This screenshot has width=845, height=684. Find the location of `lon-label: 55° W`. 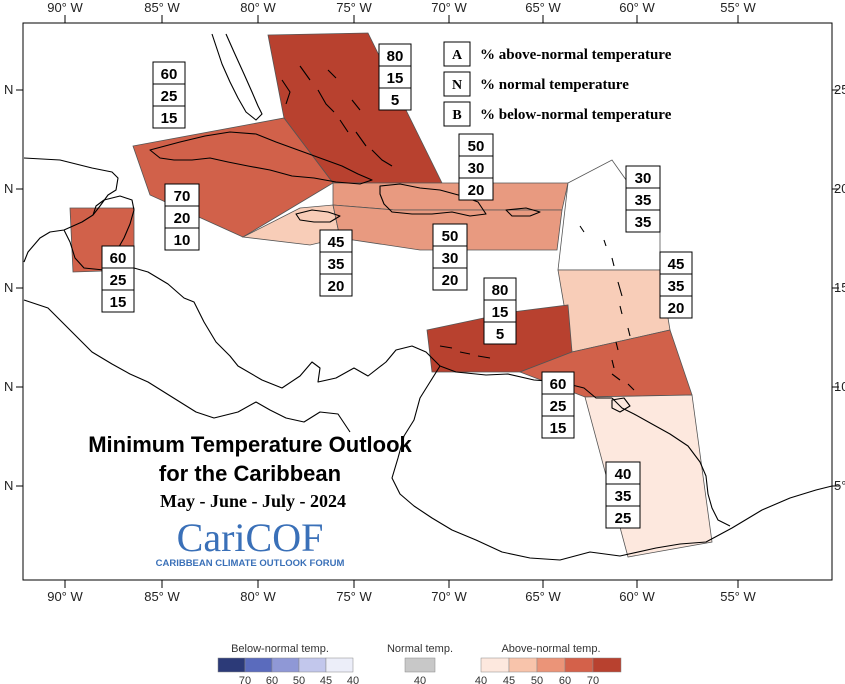

lon-label: 55° W is located at coordinates (738, 596).